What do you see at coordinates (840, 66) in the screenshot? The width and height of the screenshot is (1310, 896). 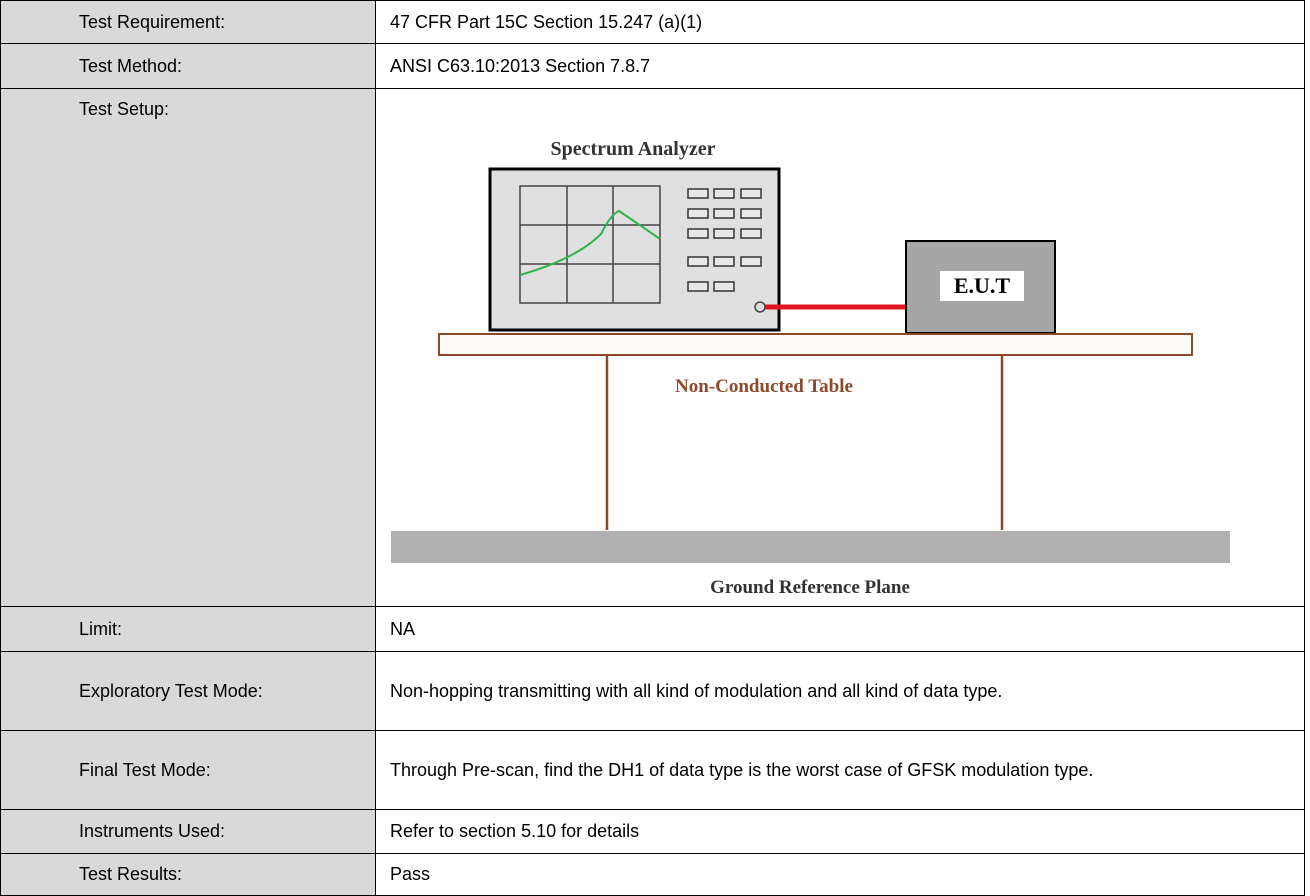 I see `value: ANSI C63.10:2013 Section 7.8.7` at bounding box center [840, 66].